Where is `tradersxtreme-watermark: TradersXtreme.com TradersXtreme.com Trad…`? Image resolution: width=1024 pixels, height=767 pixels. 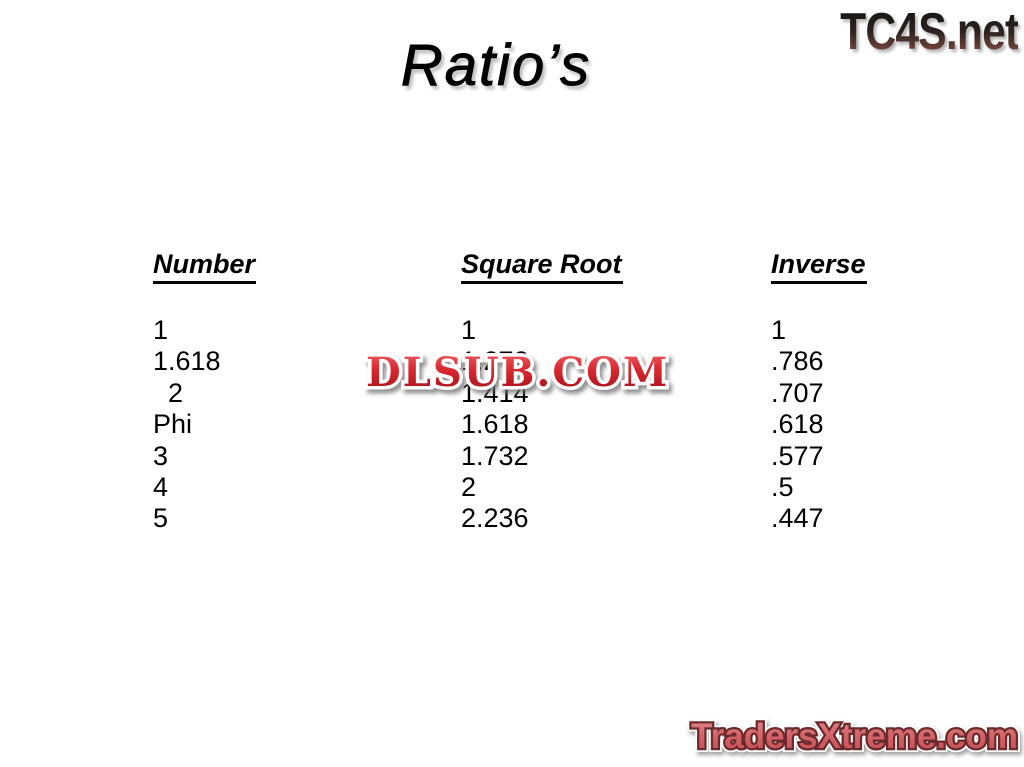 tradersxtreme-watermark: TradersXtreme.com TradersXtreme.com Trad… is located at coordinates (854, 736).